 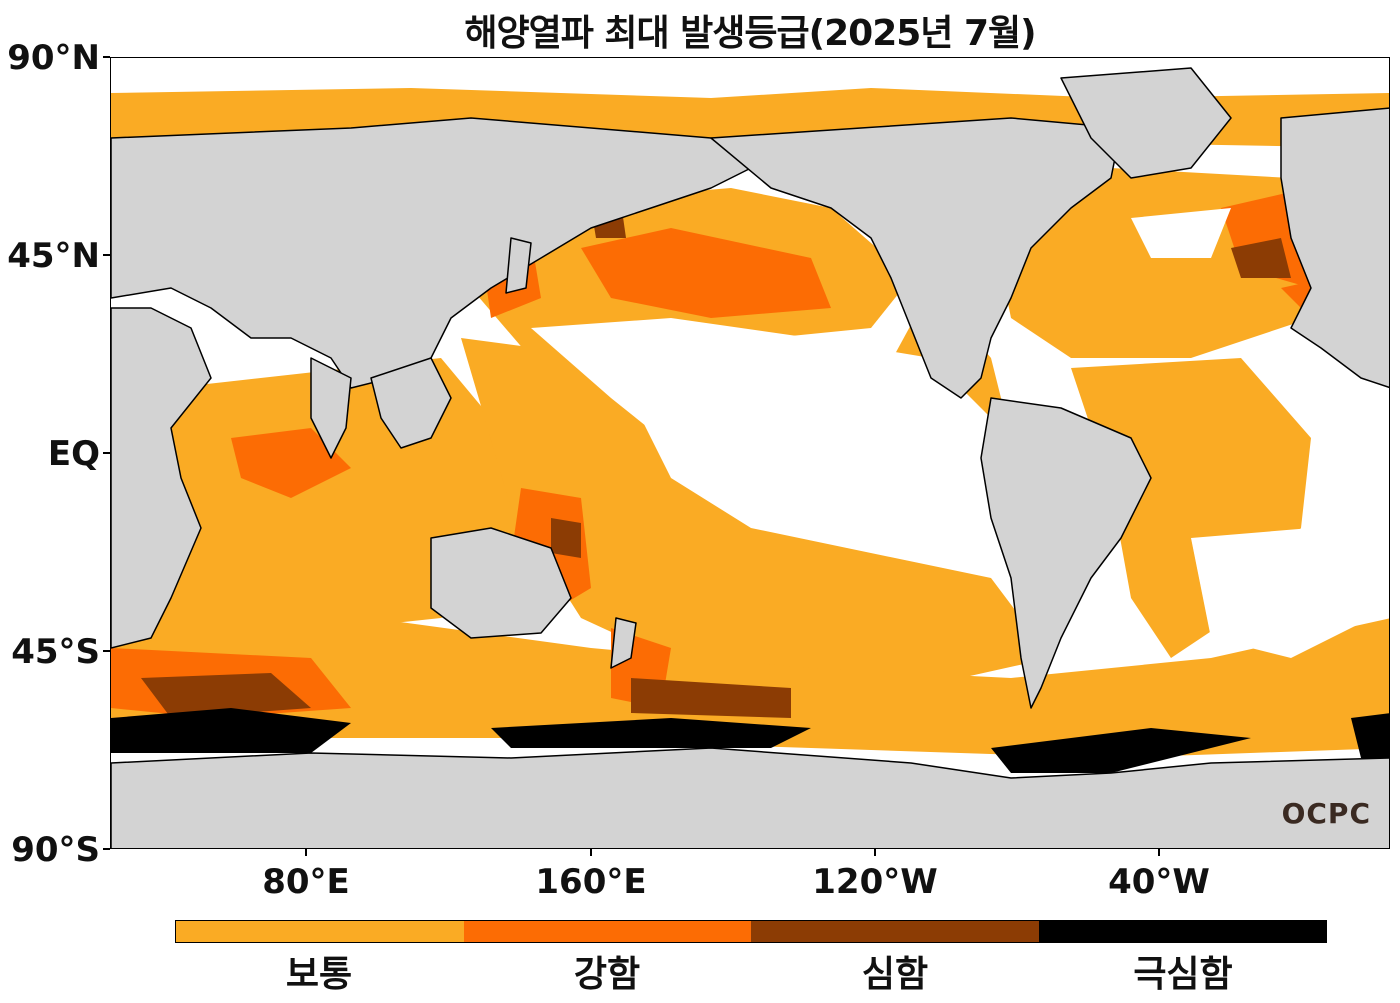 I want to click on strong-patch-north-pacific, so click(x=706, y=273).